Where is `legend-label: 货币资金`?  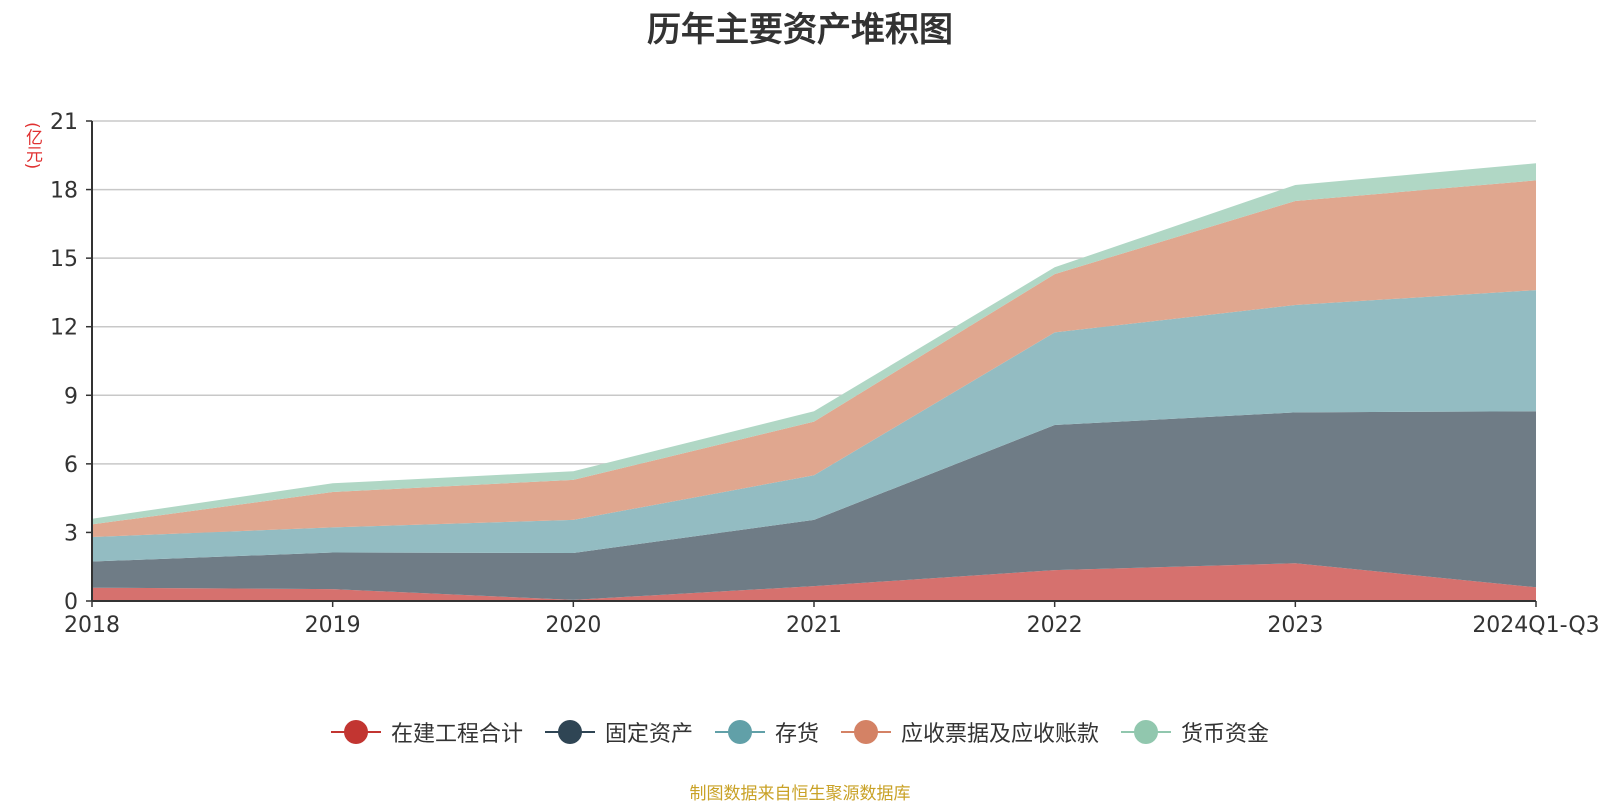 legend-label: 货币资金 is located at coordinates (1225, 734).